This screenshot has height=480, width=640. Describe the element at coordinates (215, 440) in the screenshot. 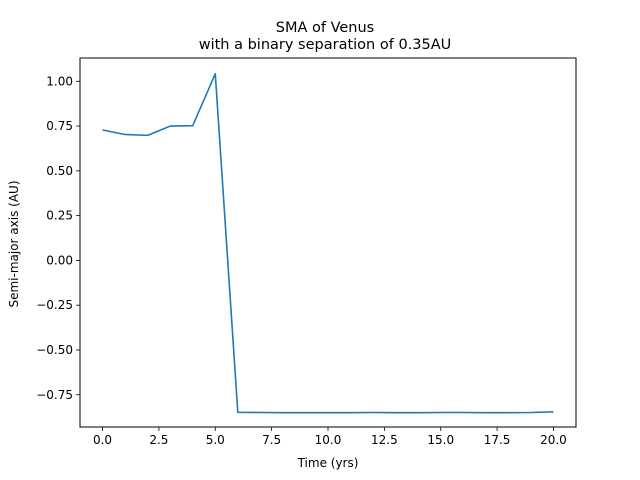

I see `x-tick-label: 5.0` at that location.